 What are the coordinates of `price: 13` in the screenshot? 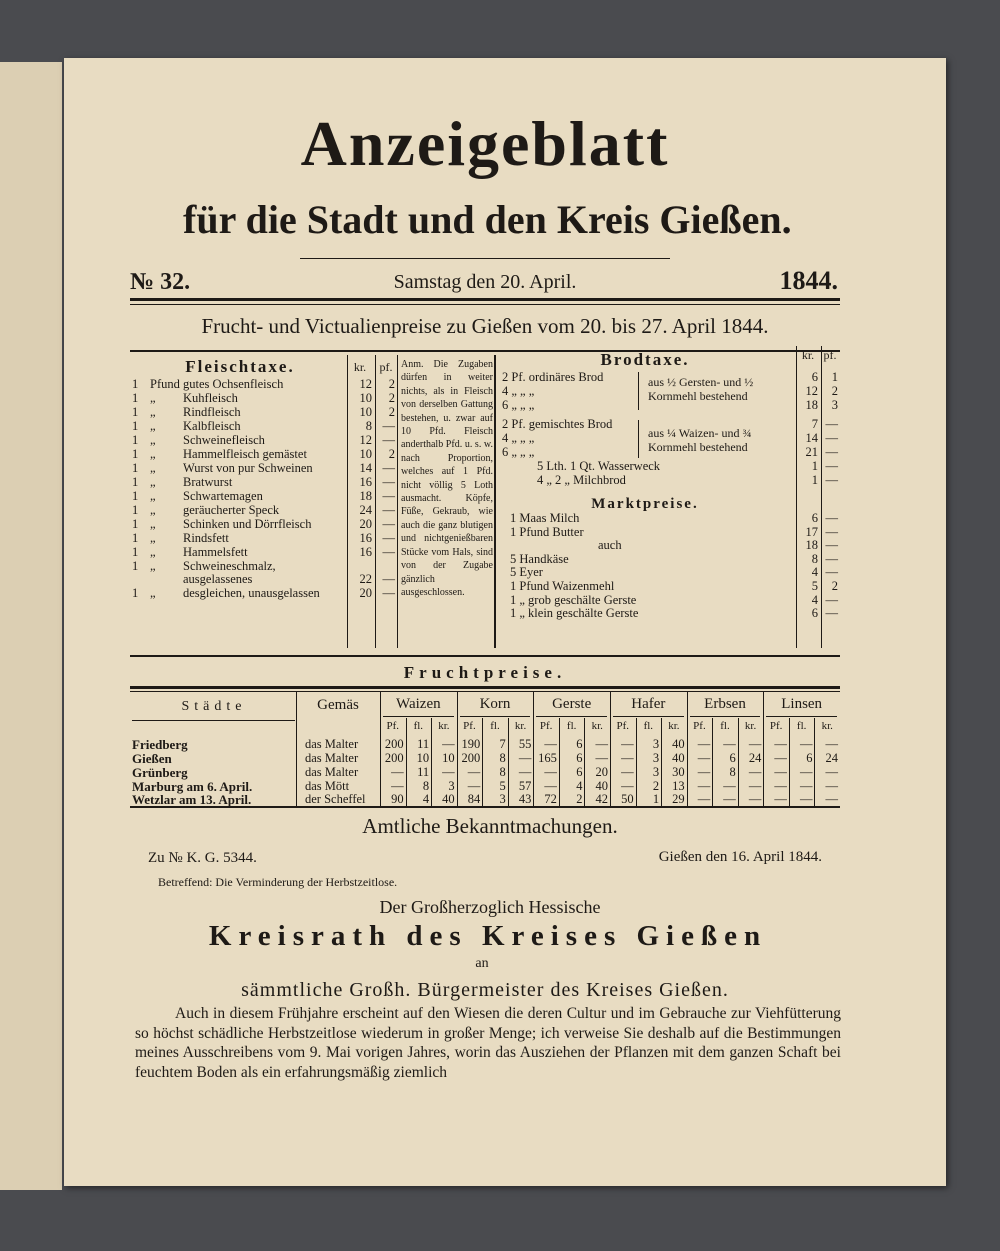 It's located at (678, 786).